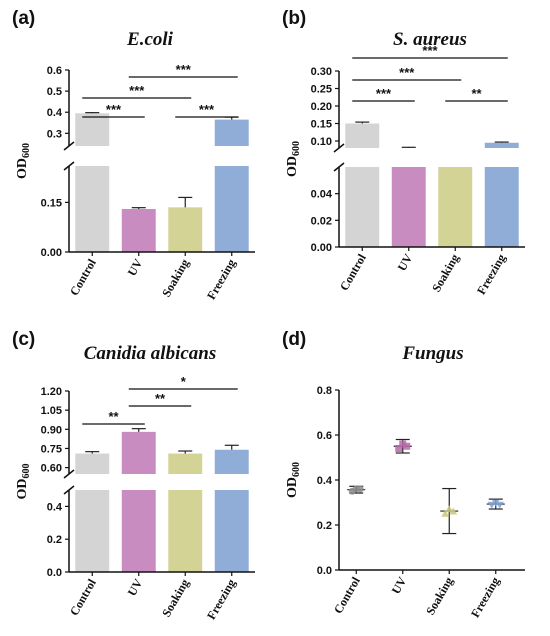  I want to click on y-tick-label: 0.5, so click(54, 92).